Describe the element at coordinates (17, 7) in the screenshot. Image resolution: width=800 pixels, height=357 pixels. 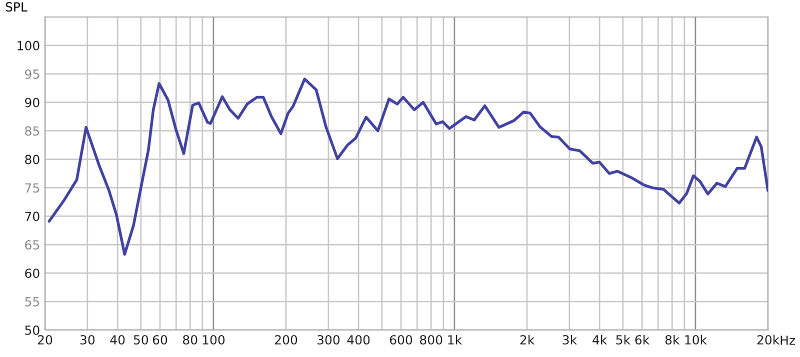
I see `y-axis-title: SPL` at that location.